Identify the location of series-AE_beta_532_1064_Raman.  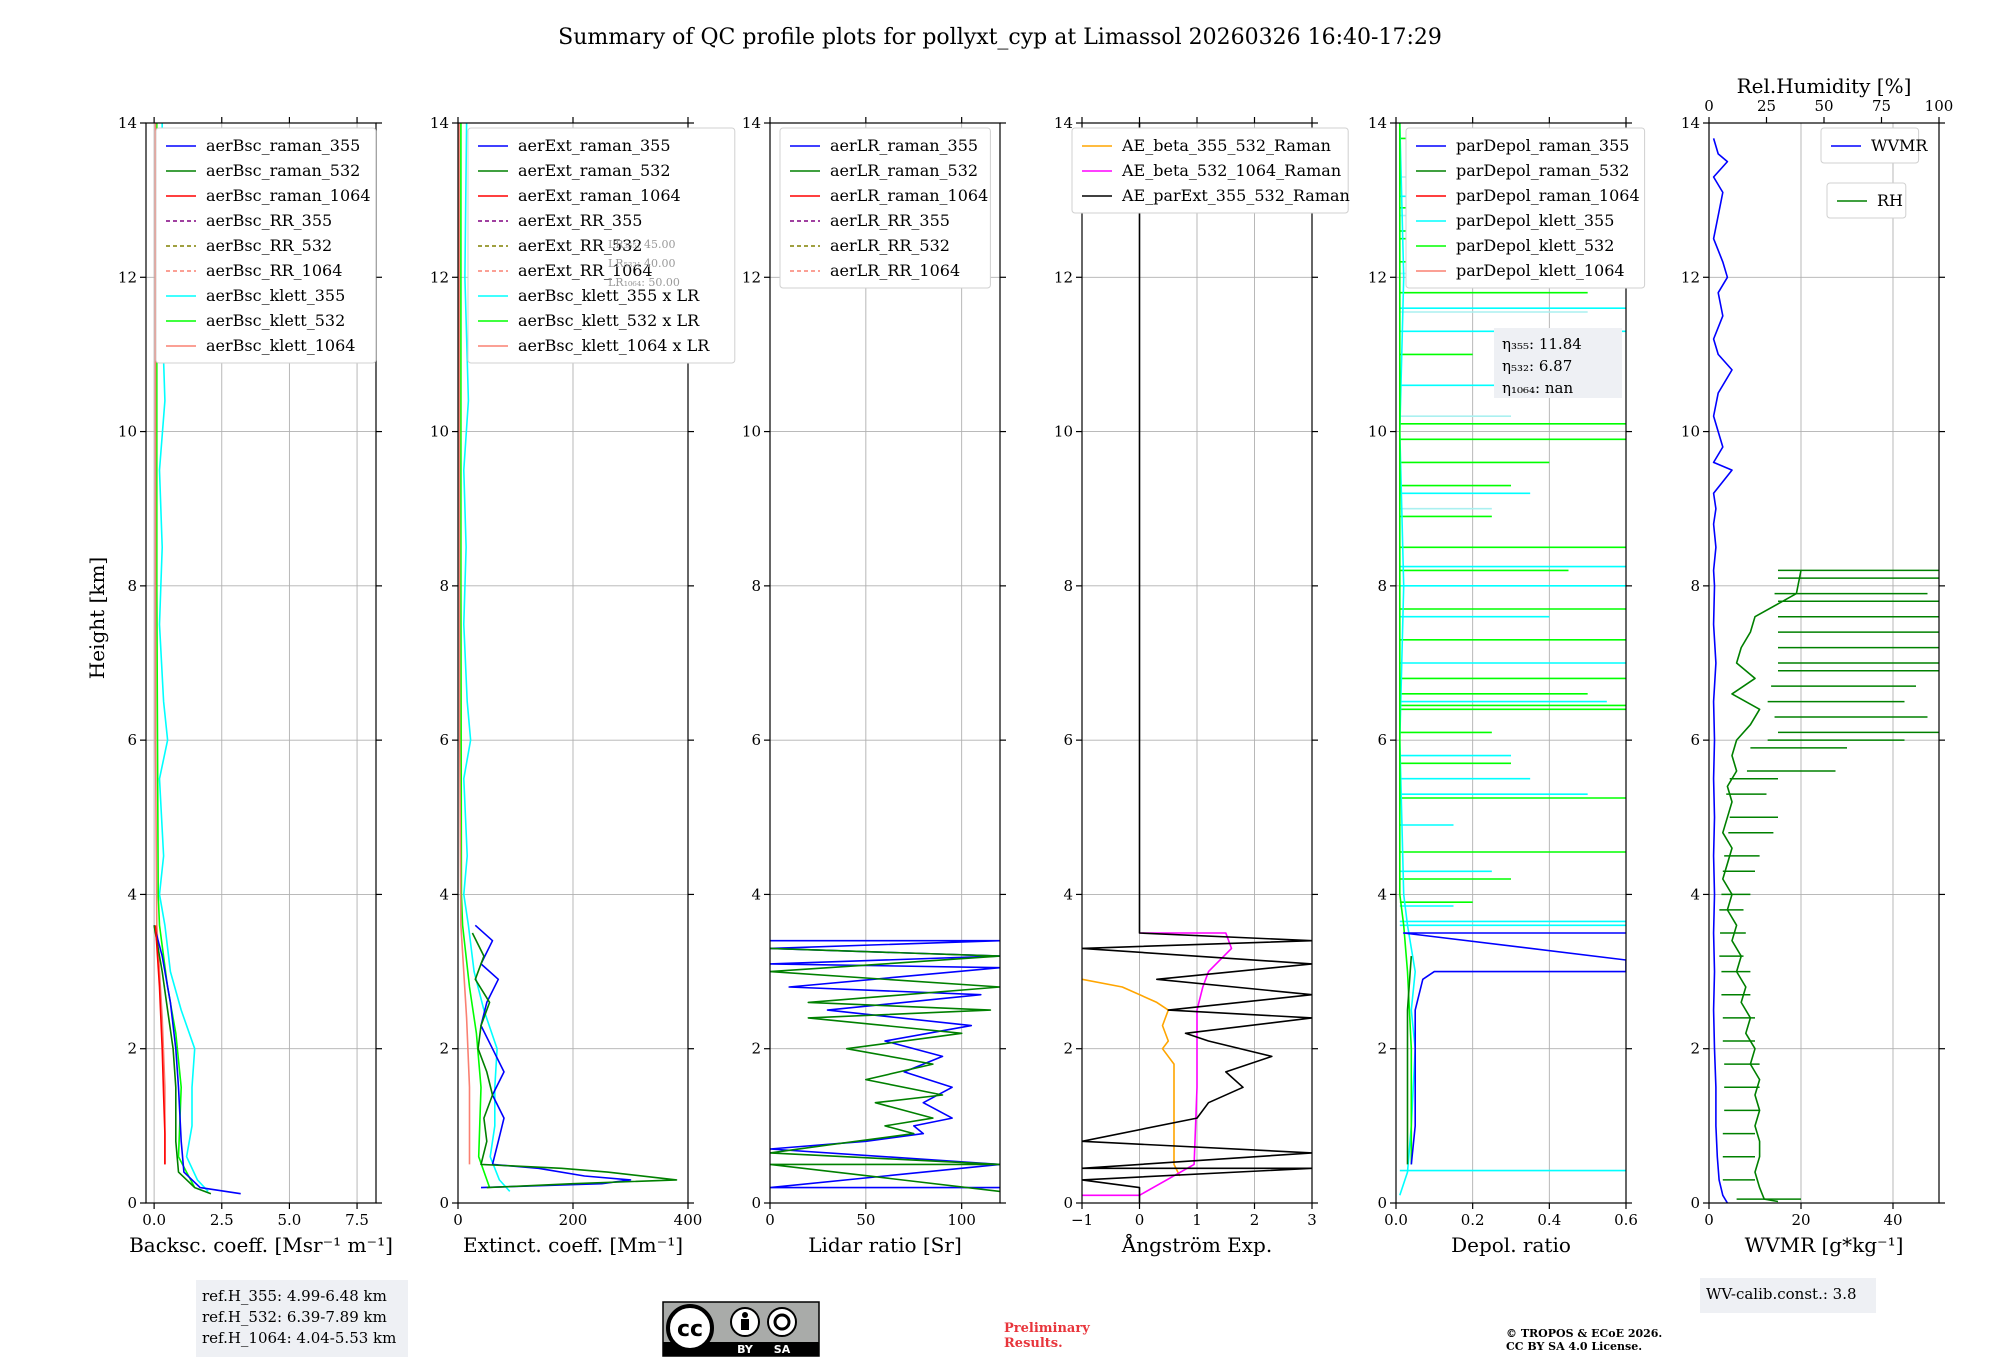
(1157, 1064).